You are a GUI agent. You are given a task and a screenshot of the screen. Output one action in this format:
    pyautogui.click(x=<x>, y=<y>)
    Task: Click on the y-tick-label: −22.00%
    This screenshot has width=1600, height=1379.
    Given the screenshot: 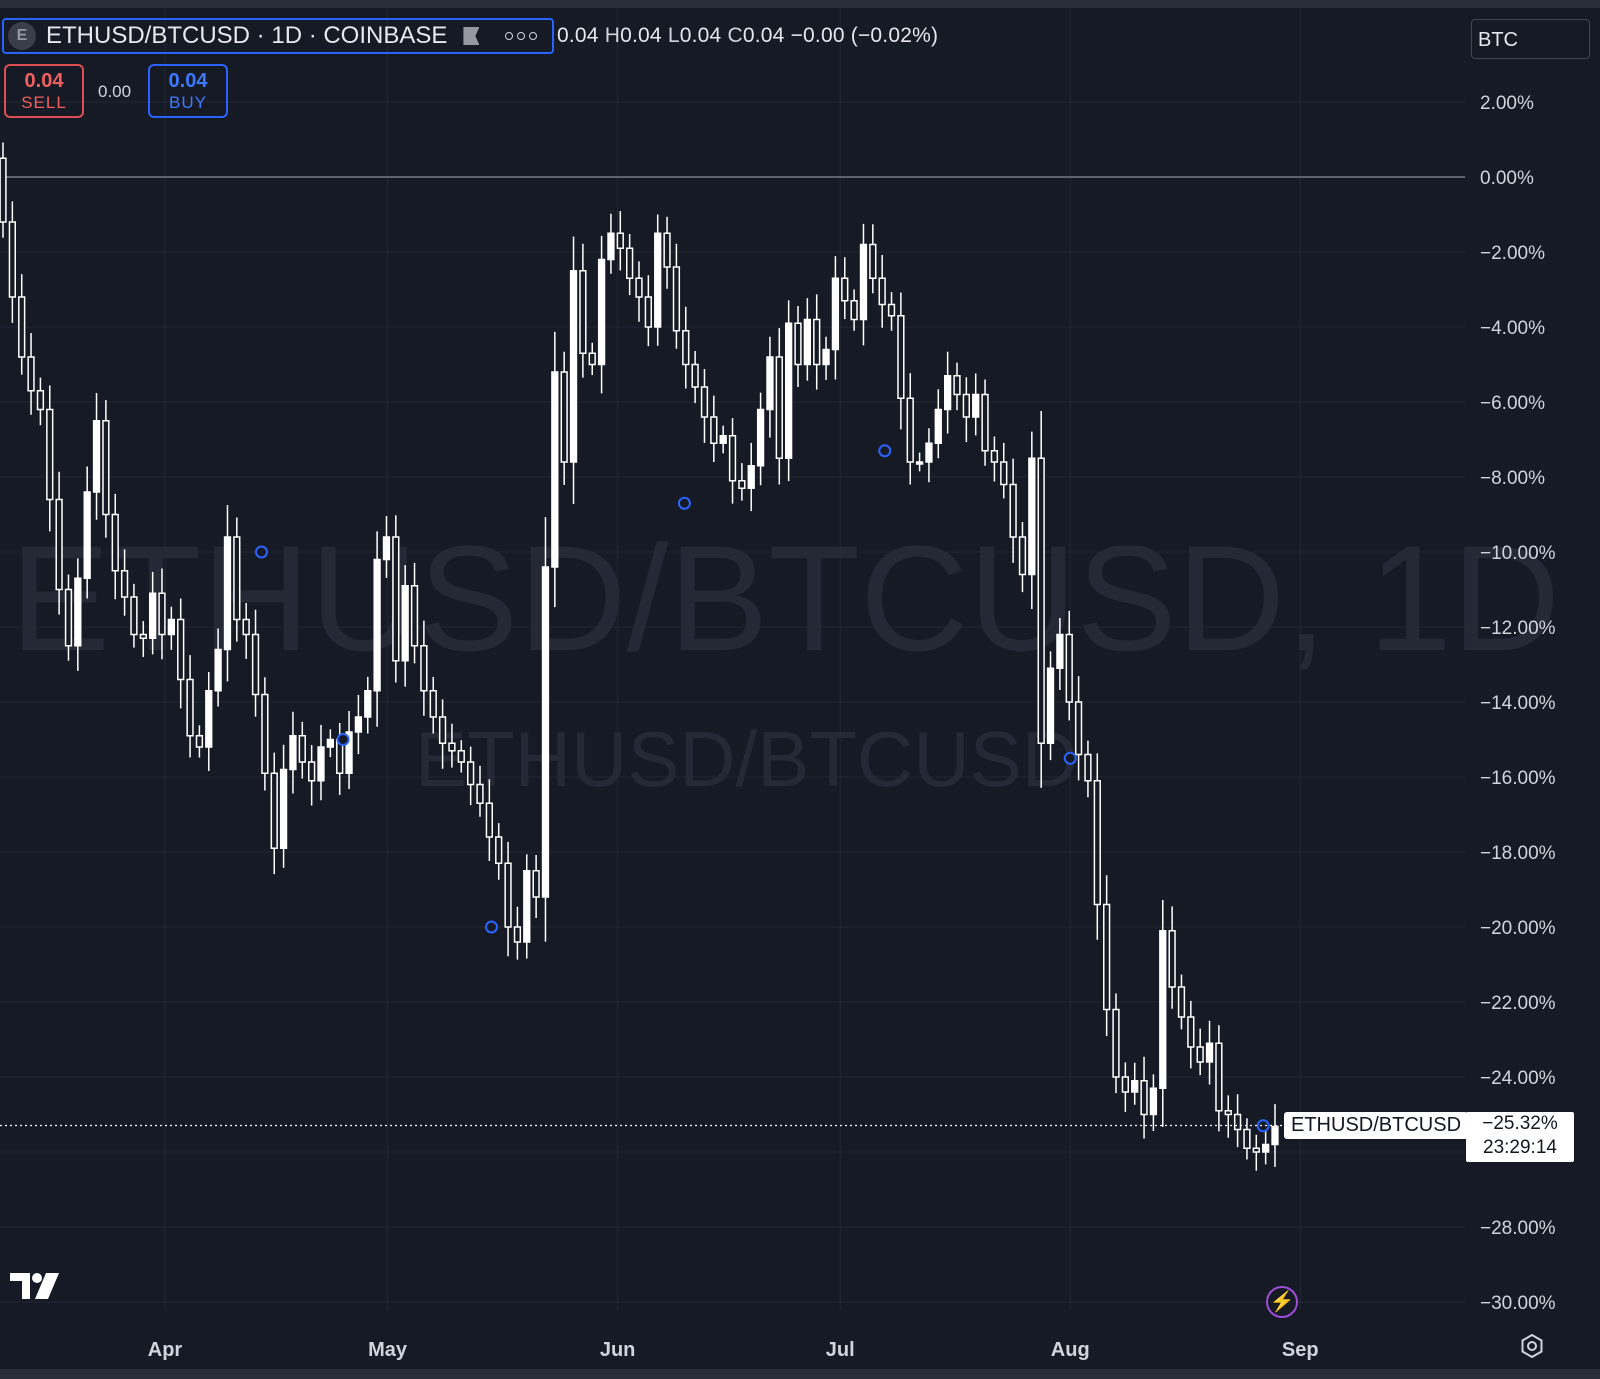 What is the action you would take?
    pyautogui.click(x=1518, y=1003)
    